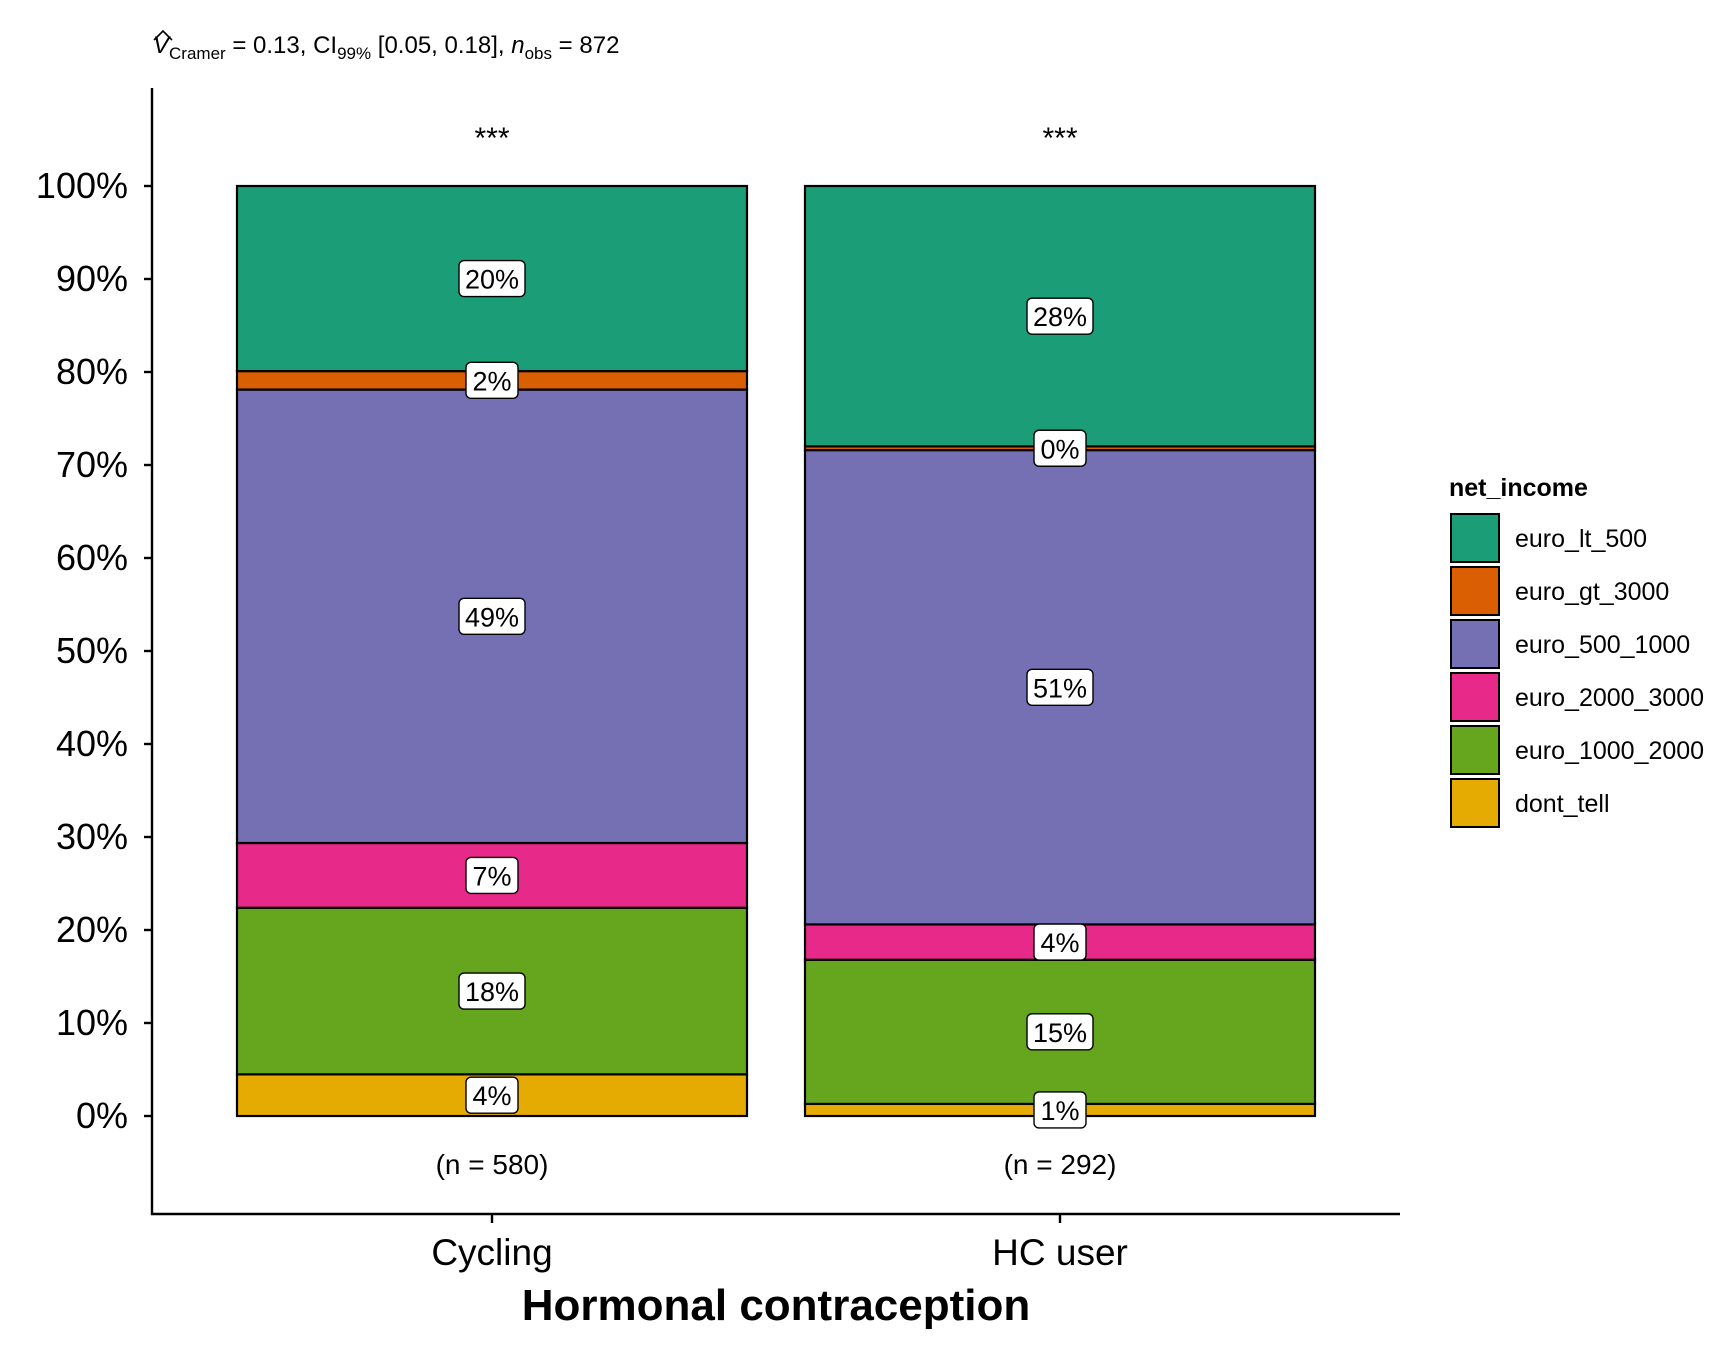 Image resolution: width=1728 pixels, height=1349 pixels. Describe the element at coordinates (92, 557) in the screenshot. I see `y-tick-label: 60%` at that location.